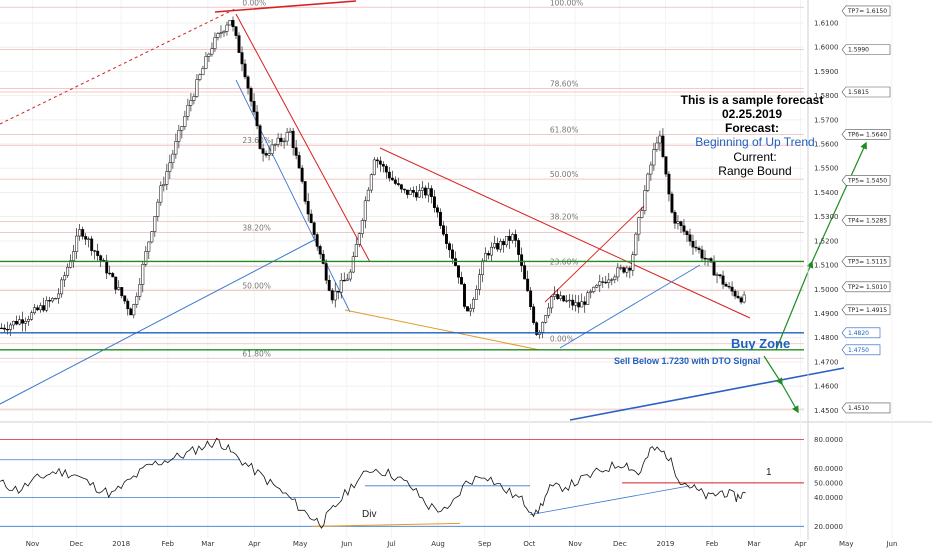  What do you see at coordinates (815, 277) in the screenshot?
I see `forecast-arrows` at bounding box center [815, 277].